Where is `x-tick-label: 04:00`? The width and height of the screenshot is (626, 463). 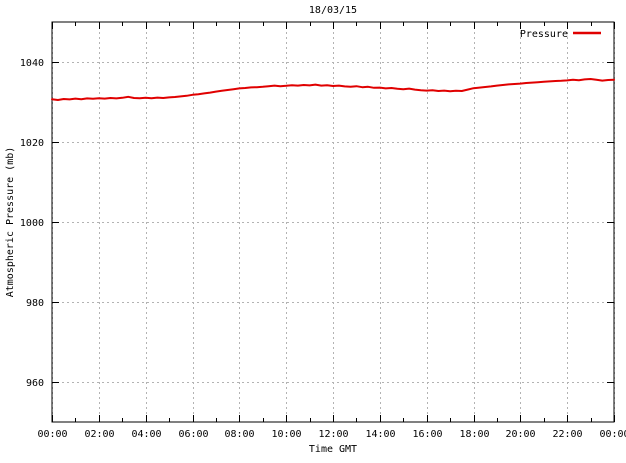 x-tick-label: 04:00 is located at coordinates (146, 434).